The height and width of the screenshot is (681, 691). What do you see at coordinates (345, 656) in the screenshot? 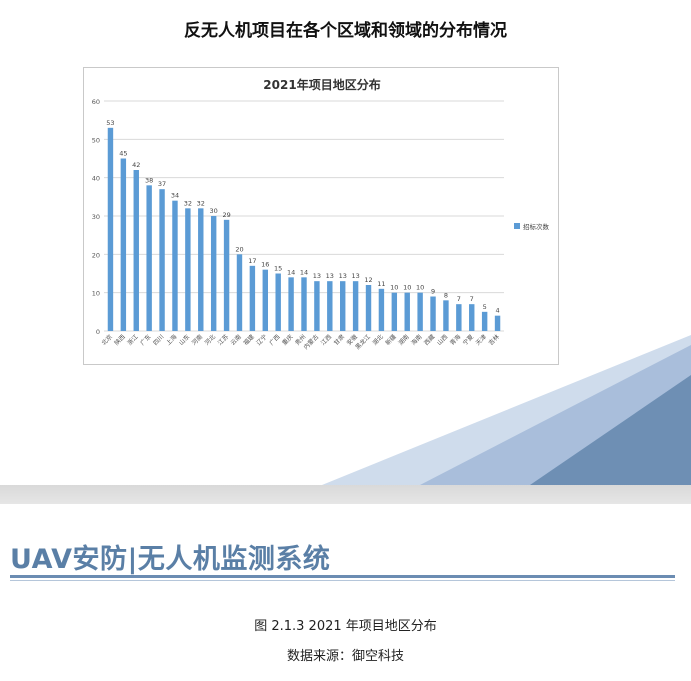
I see `source-caption: 数据来源：御空科技` at bounding box center [345, 656].